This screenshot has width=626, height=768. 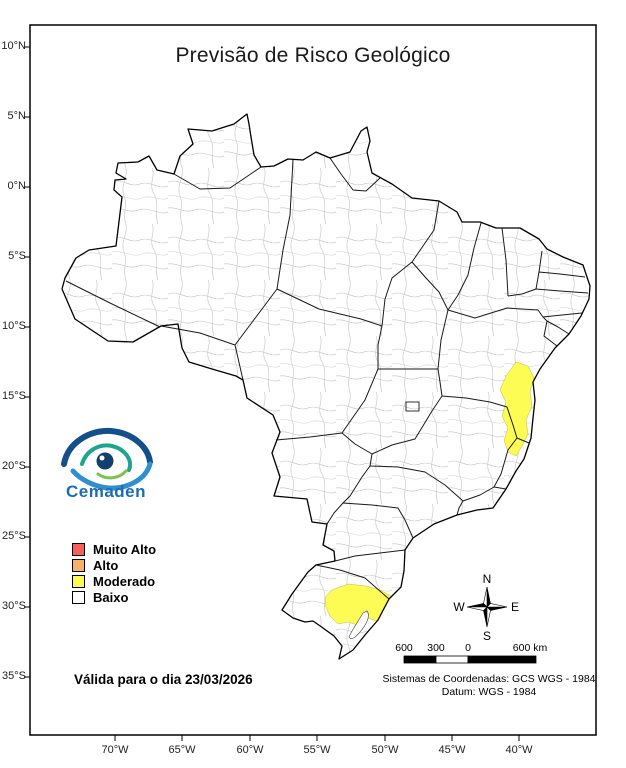 What do you see at coordinates (313, 55) in the screenshot?
I see `map-title: Previsão de Risco Geológico` at bounding box center [313, 55].